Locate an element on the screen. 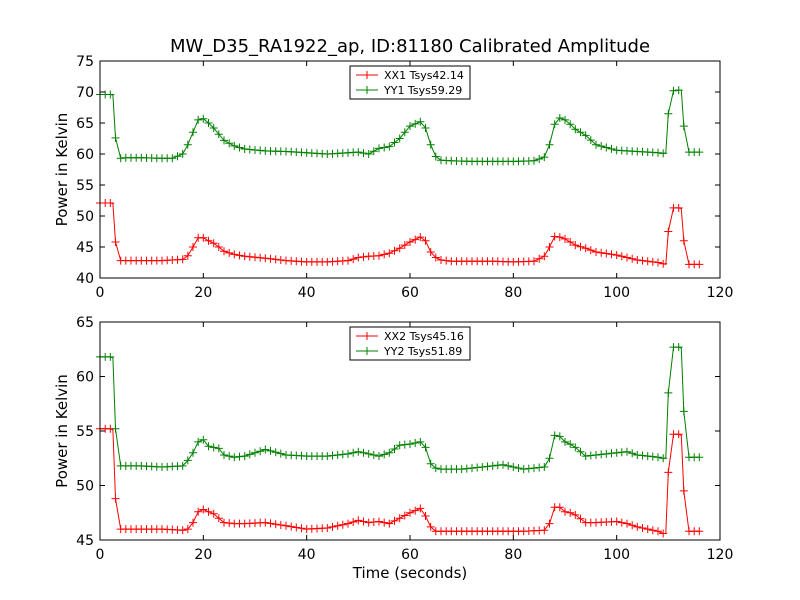  x-tick-label: 0 is located at coordinates (100, 555).